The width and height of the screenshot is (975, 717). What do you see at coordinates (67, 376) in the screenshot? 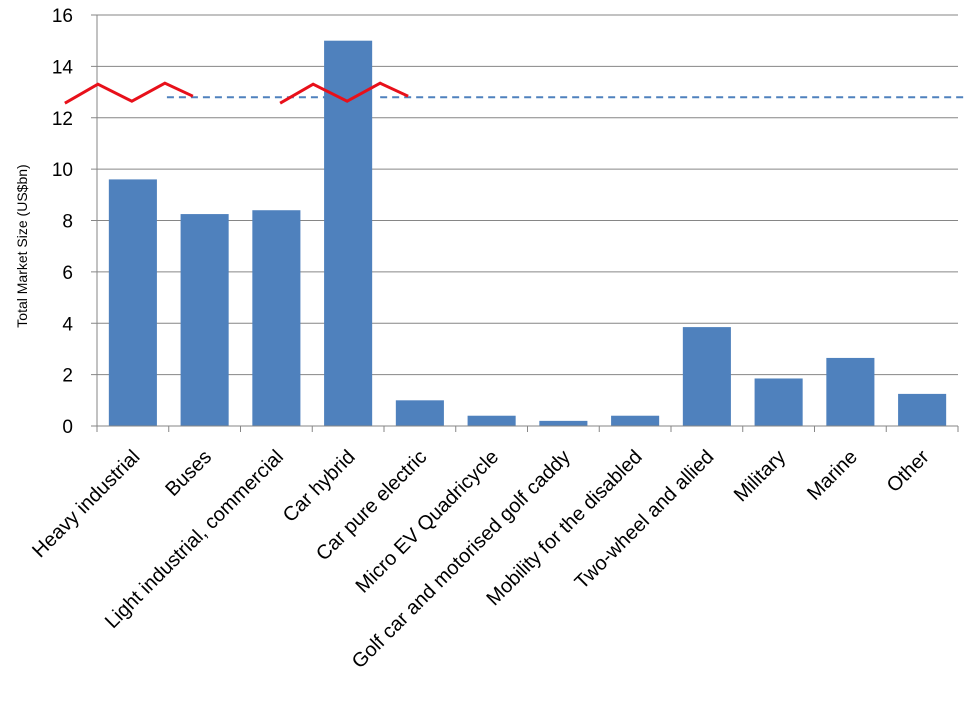
I see `y-tick-label-2: 2` at bounding box center [67, 376].